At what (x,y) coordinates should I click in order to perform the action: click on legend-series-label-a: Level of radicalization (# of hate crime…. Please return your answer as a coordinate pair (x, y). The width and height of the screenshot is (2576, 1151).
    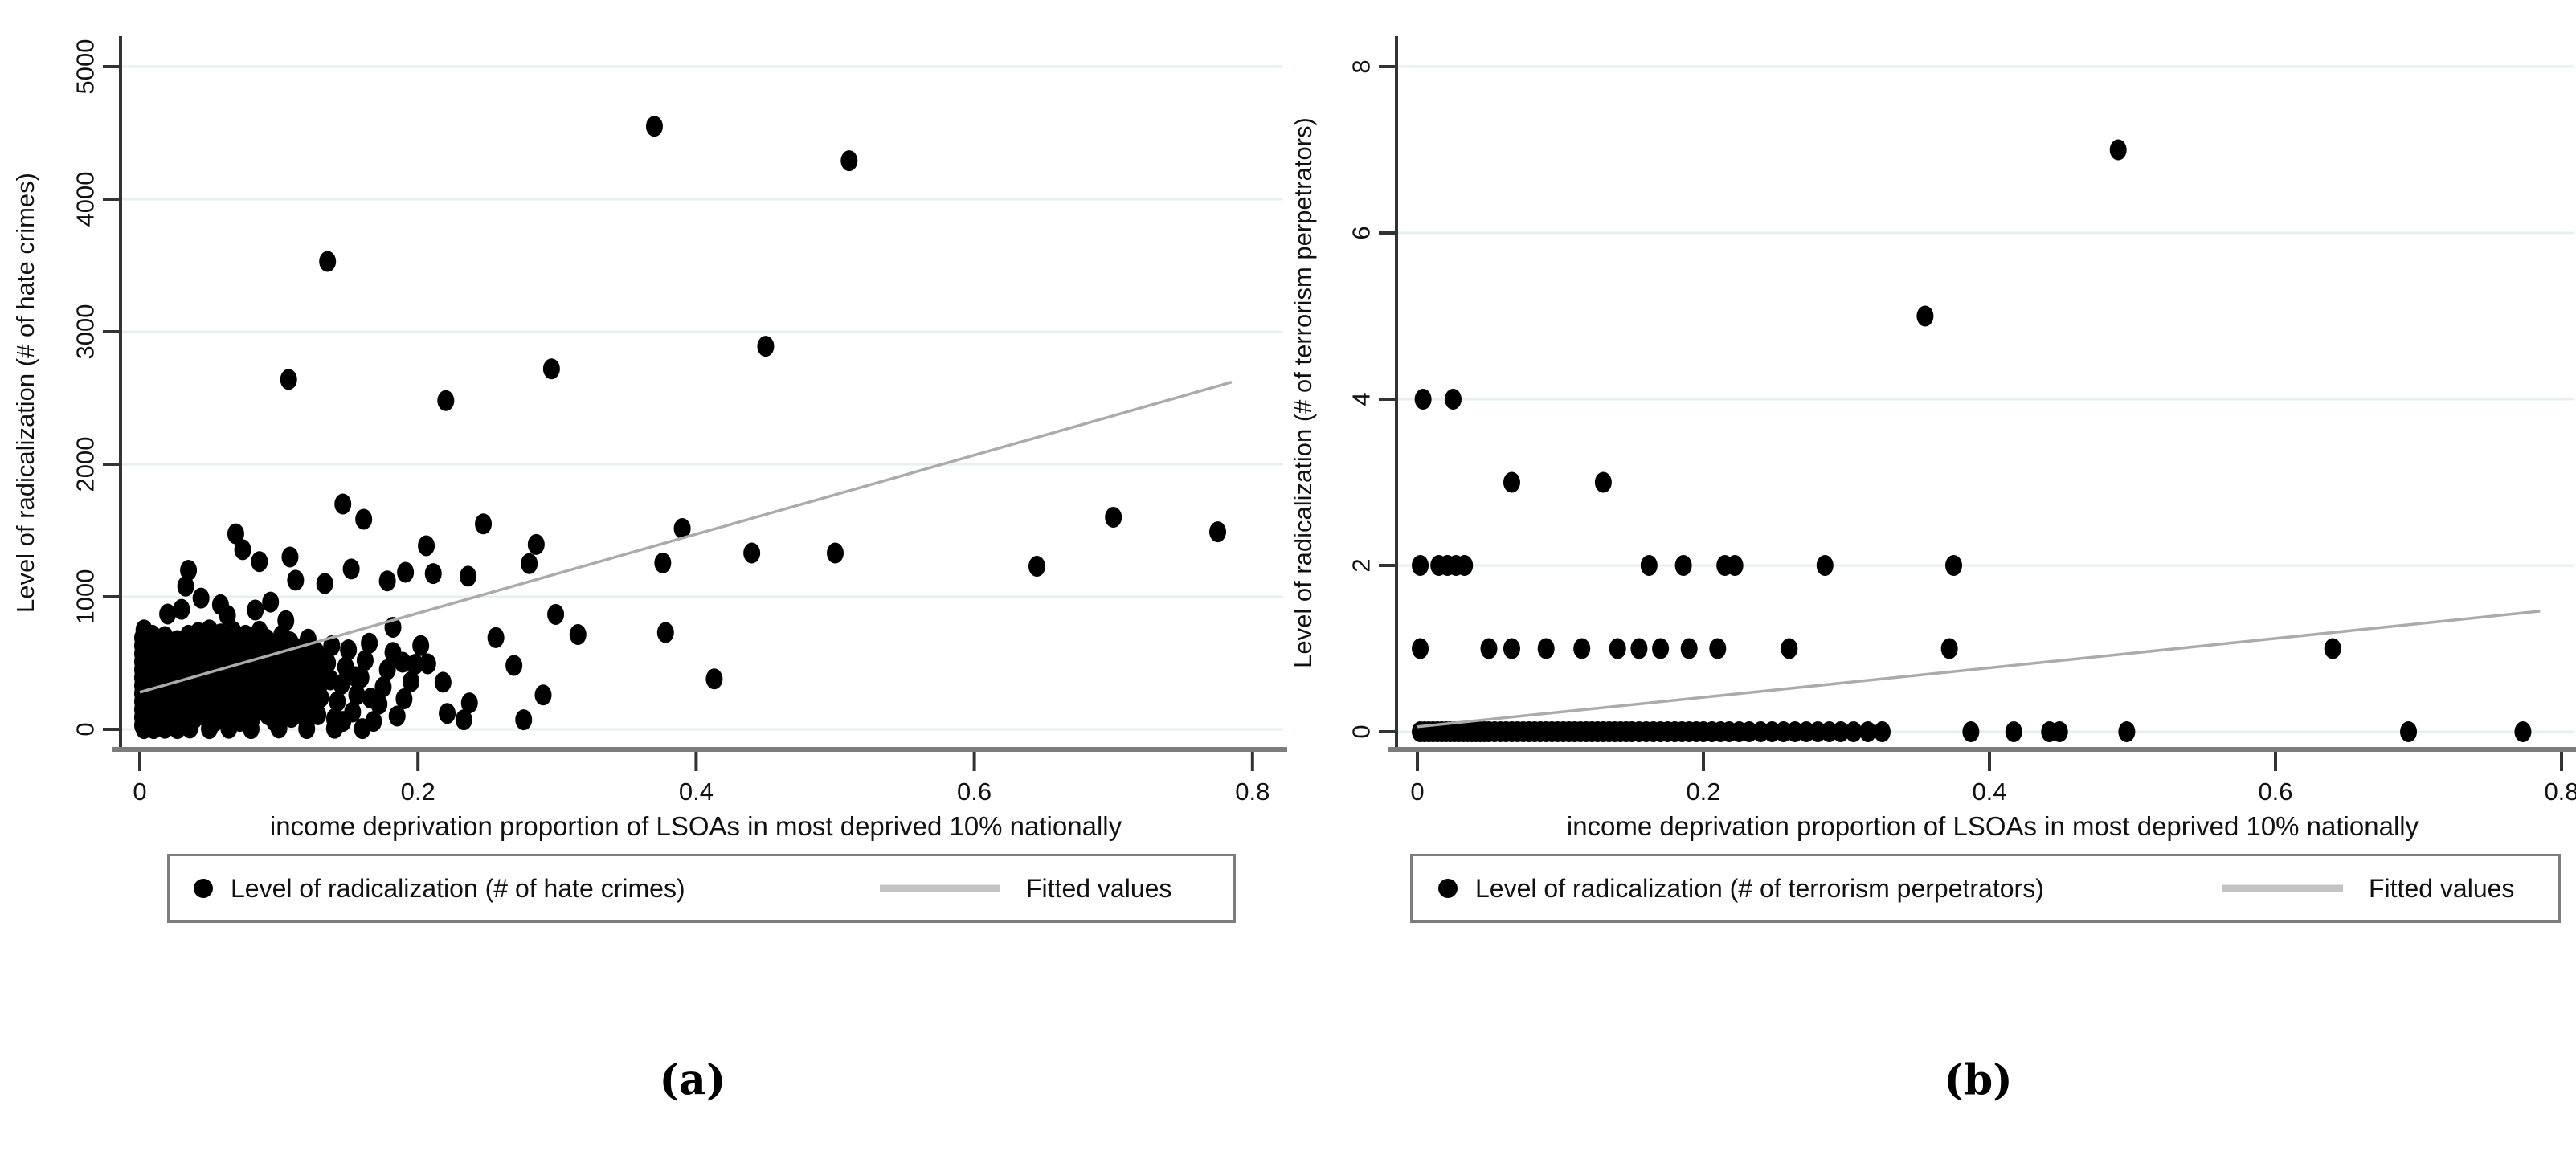
    Looking at the image, I should click on (458, 888).